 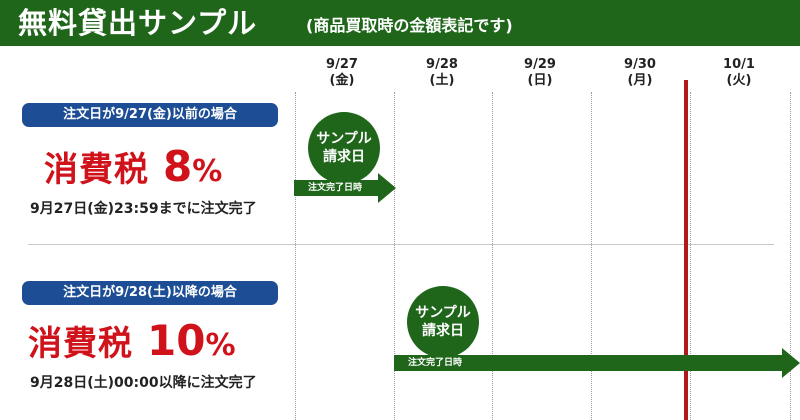 What do you see at coordinates (409, 25) in the screenshot?
I see `header-subtitle: (商品買取時の金額表記です)` at bounding box center [409, 25].